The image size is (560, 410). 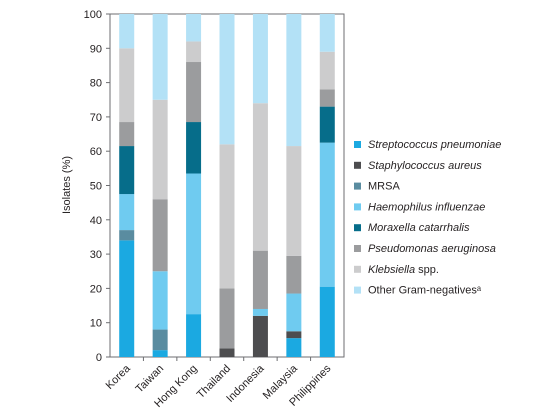 I want to click on y-tick-label: 90, so click(x=96, y=49).